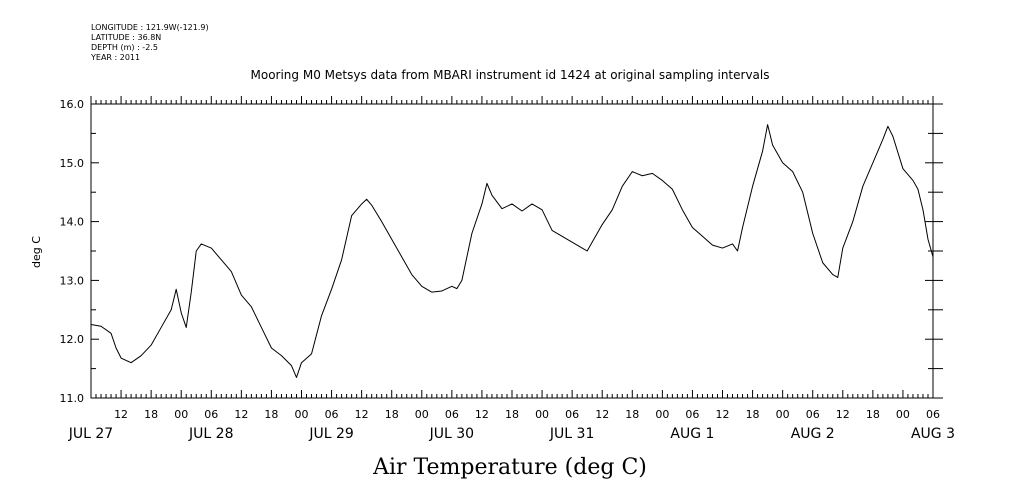  I want to click on x-date-label: JUL 28, so click(210, 434).